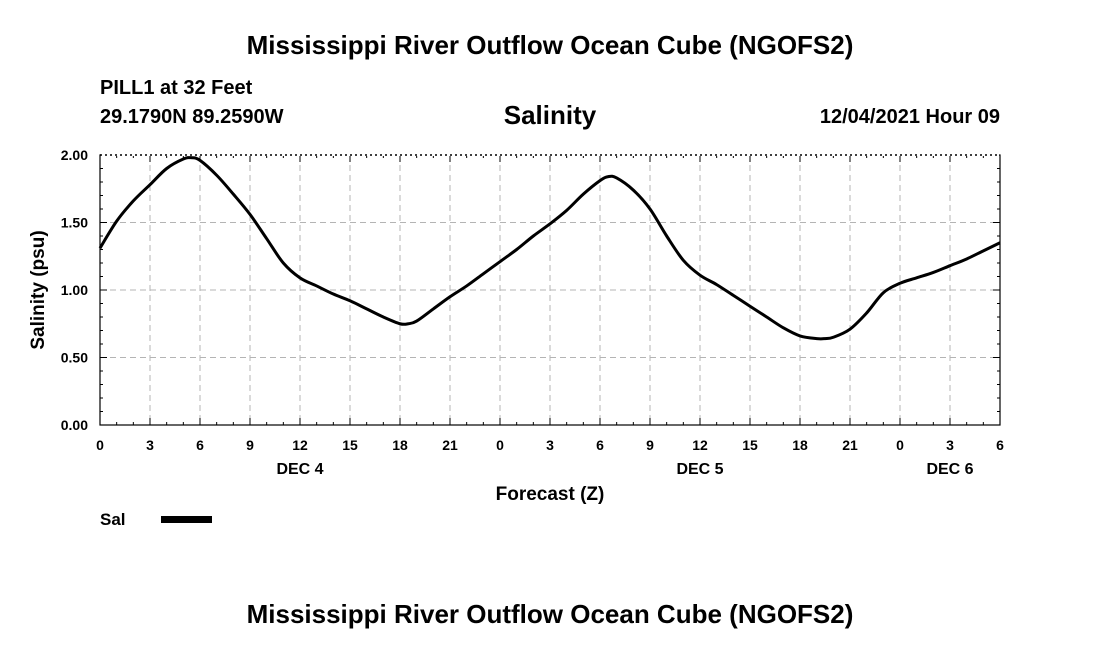 This screenshot has height=650, width=1100. What do you see at coordinates (909, 117) in the screenshot?
I see `forecast-datetime: 12/04/2021 Hour 09` at bounding box center [909, 117].